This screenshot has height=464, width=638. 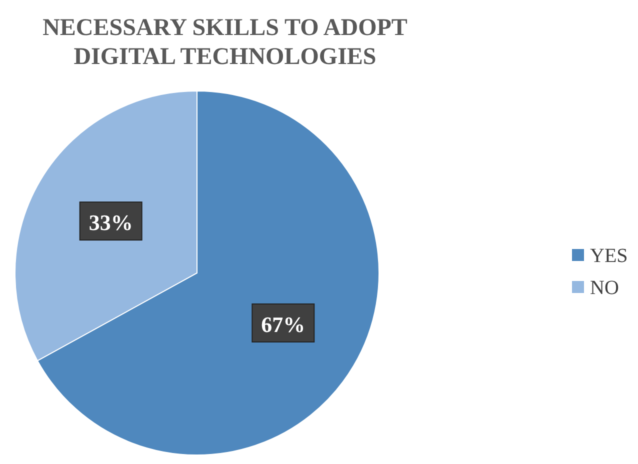 What do you see at coordinates (283, 324) in the screenshot?
I see `data-label: 67%` at bounding box center [283, 324].